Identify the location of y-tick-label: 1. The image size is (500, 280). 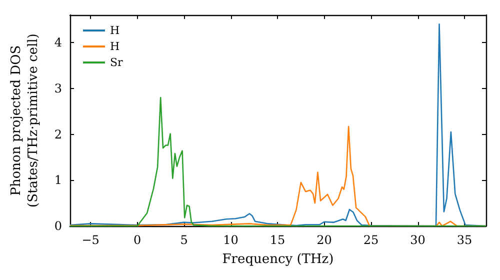
(58, 180).